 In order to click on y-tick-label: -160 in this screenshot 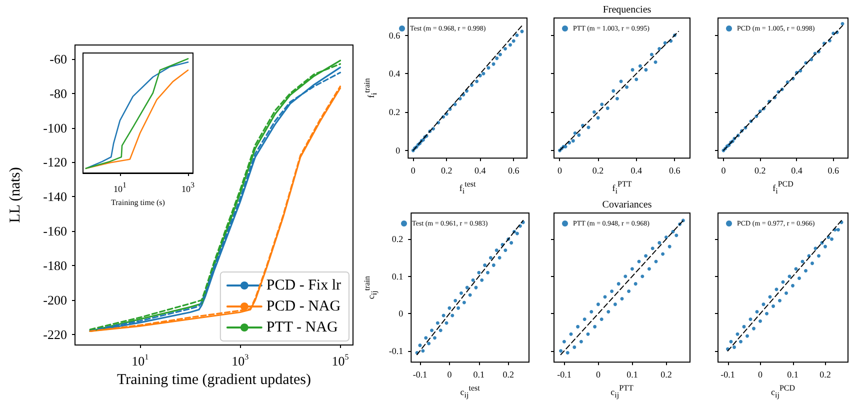, I will do `click(55, 231)`.